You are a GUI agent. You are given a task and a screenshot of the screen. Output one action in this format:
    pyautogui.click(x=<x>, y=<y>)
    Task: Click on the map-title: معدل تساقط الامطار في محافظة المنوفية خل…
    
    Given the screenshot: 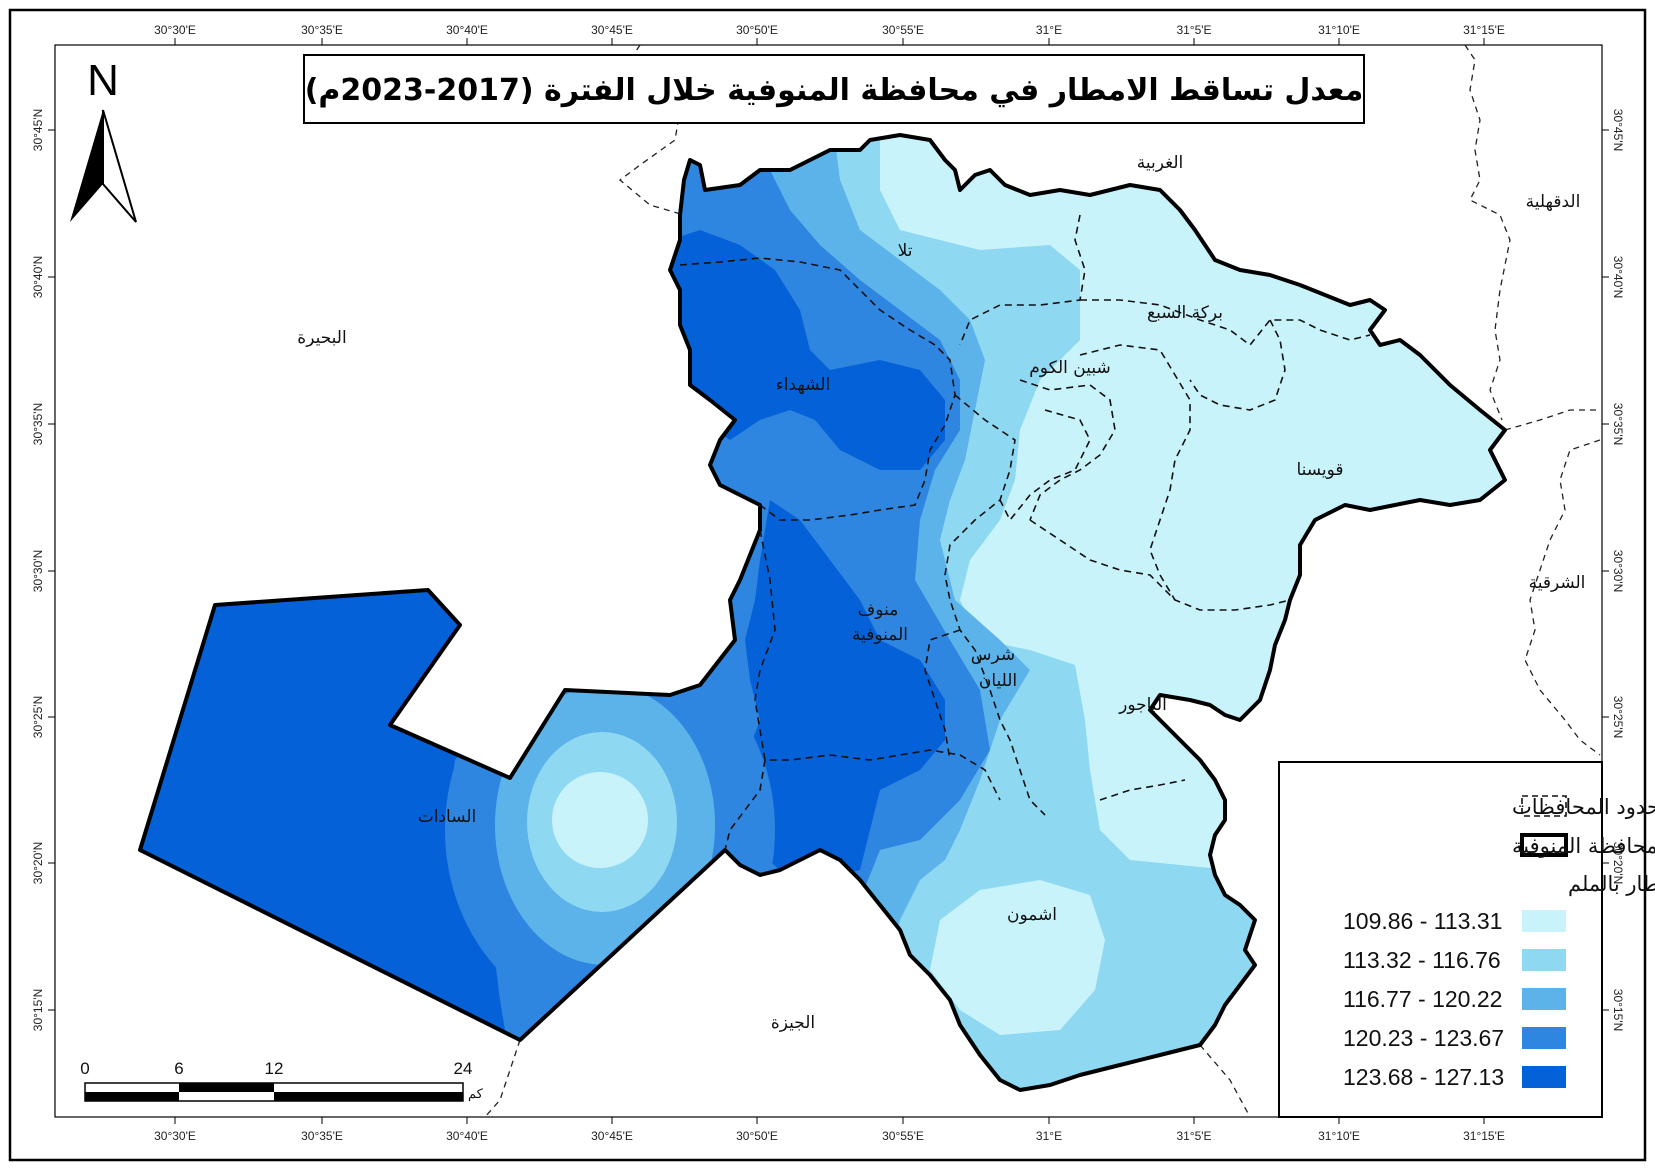 What is the action you would take?
    pyautogui.click(x=834, y=89)
    